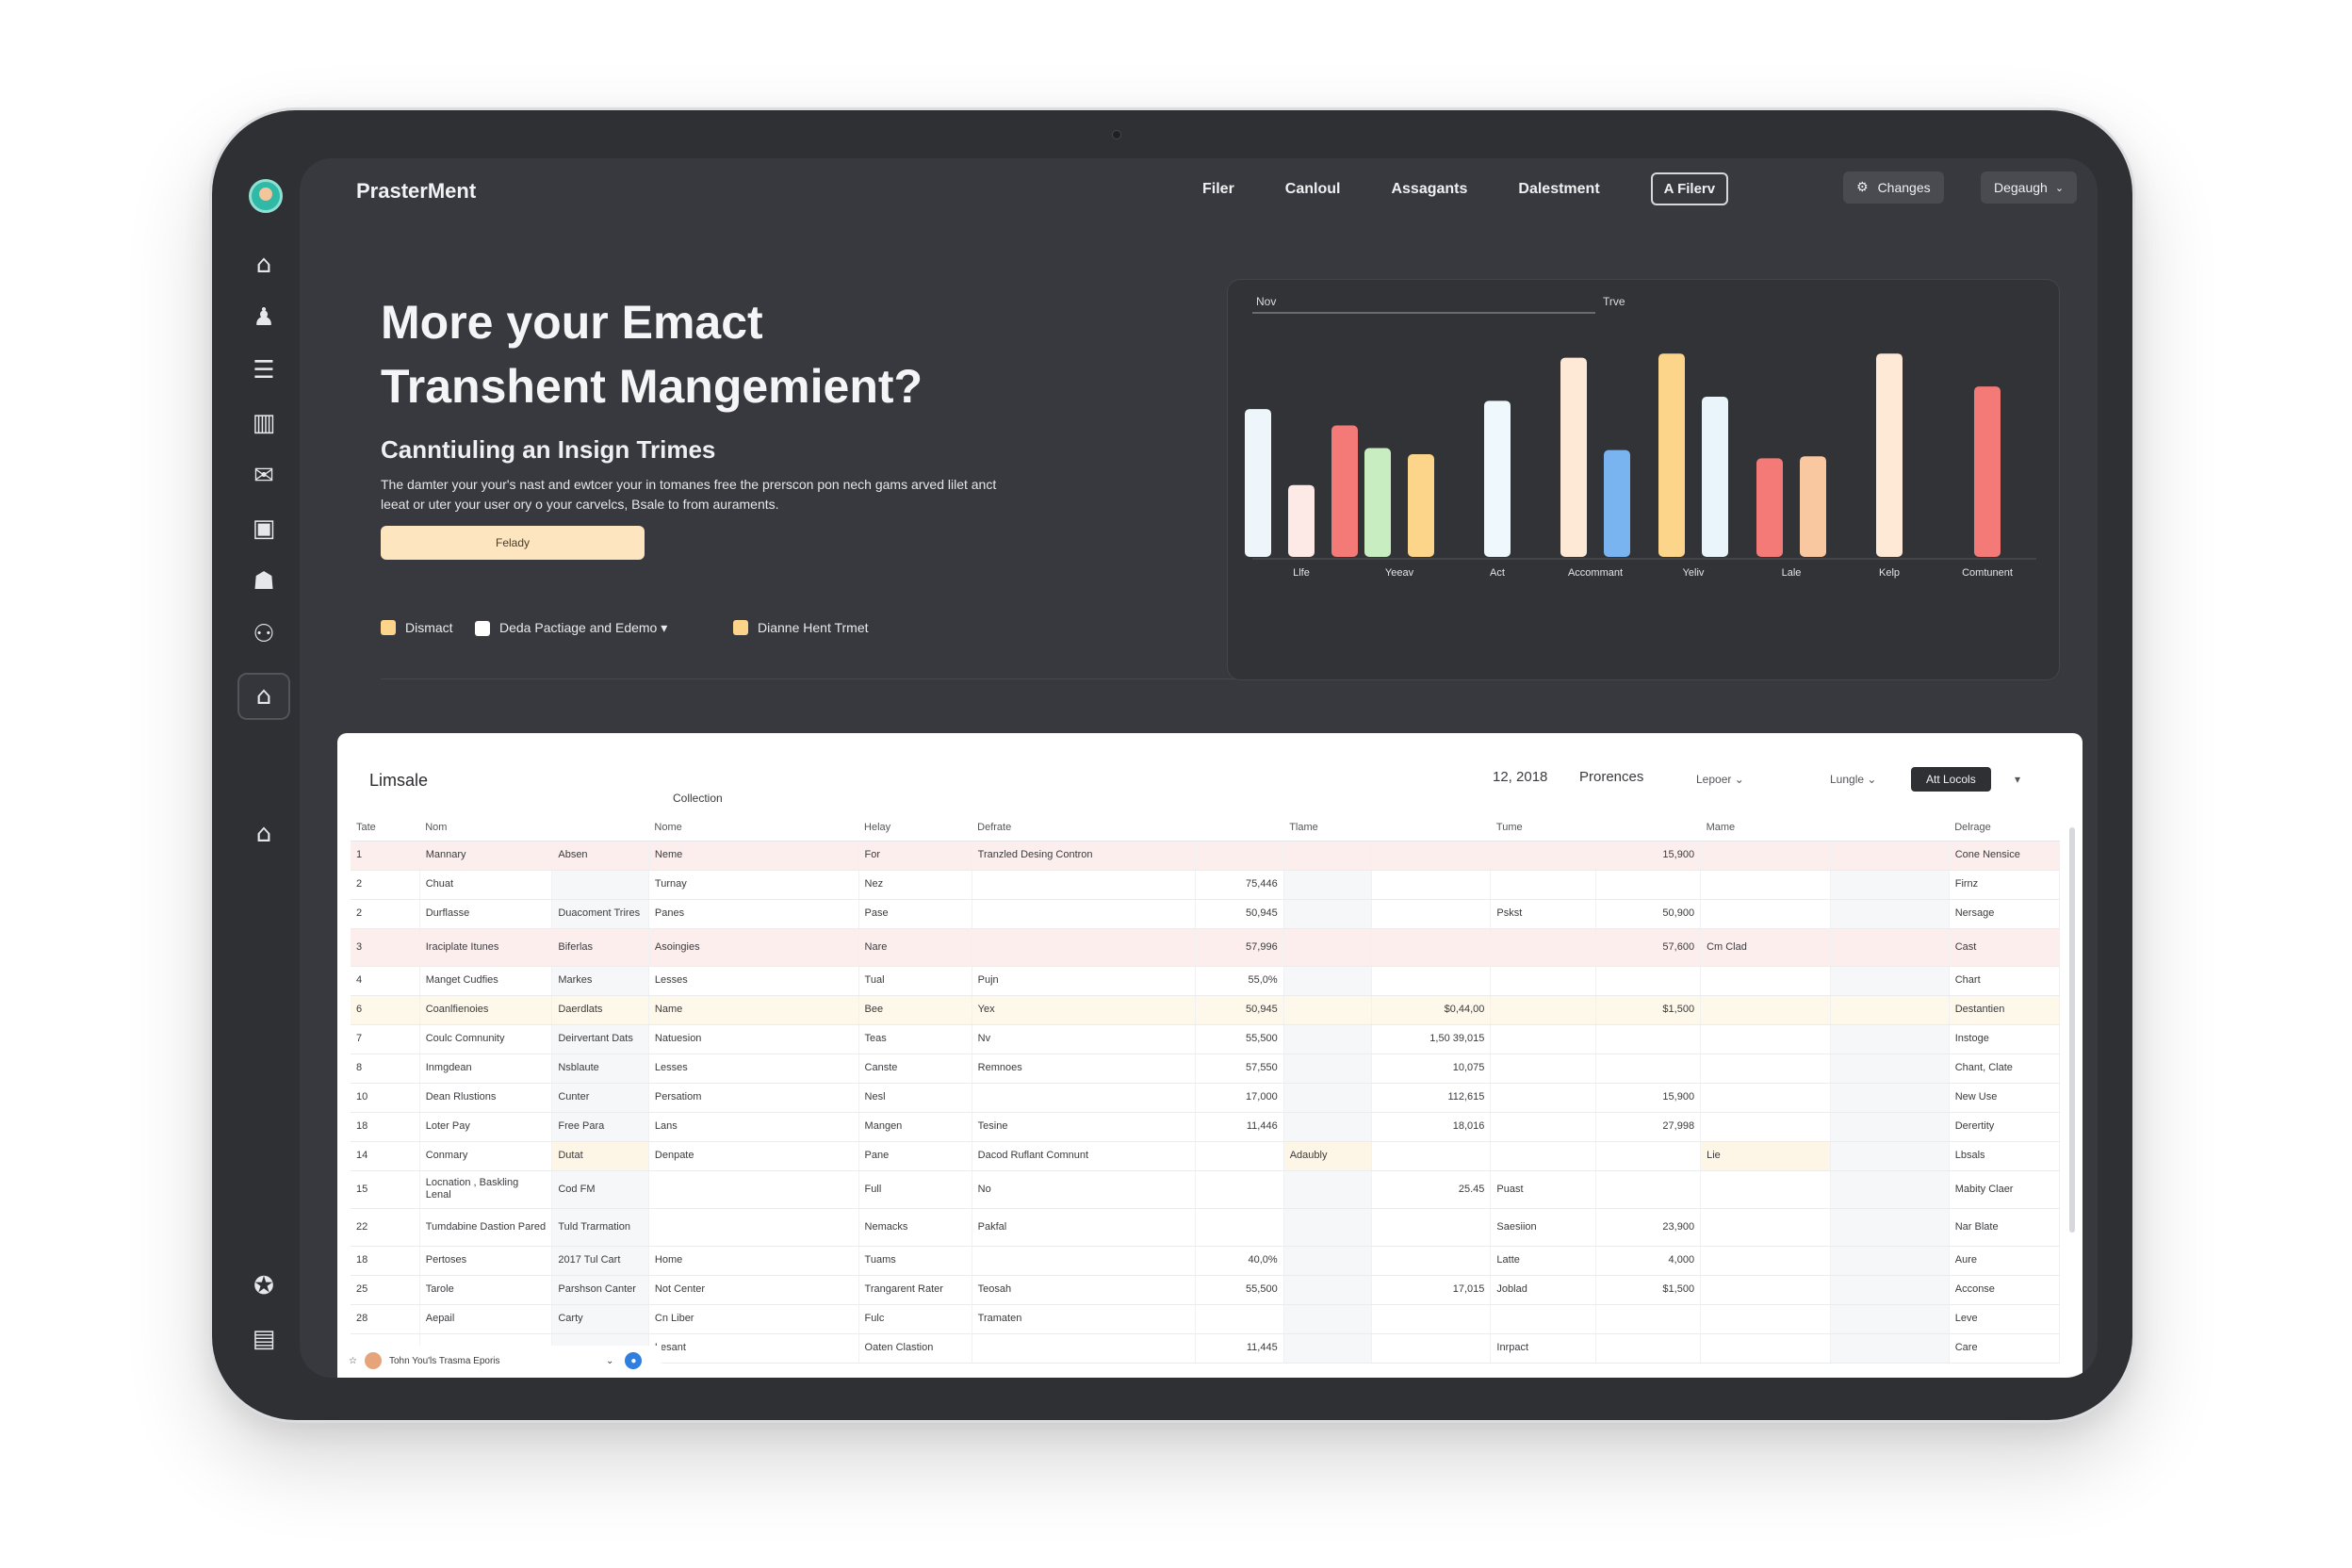  What do you see at coordinates (1432, 1190) in the screenshot?
I see `table-cell: 25.45` at bounding box center [1432, 1190].